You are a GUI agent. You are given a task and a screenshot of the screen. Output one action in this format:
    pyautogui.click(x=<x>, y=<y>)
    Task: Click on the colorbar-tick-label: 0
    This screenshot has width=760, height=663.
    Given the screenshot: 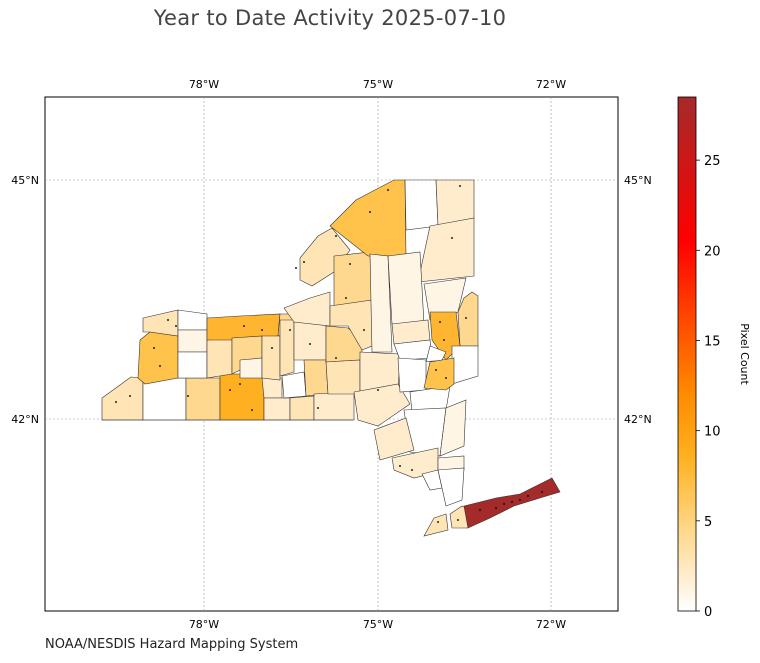 What is the action you would take?
    pyautogui.click(x=708, y=612)
    